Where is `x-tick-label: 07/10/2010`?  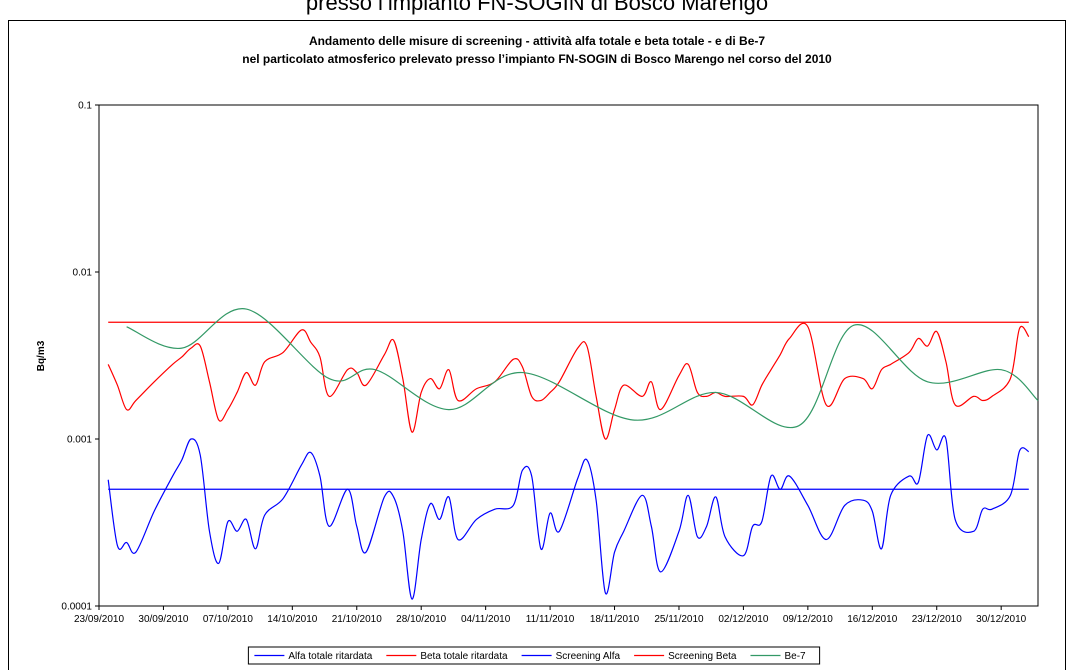
x-tick-label: 07/10/2010 is located at coordinates (228, 619).